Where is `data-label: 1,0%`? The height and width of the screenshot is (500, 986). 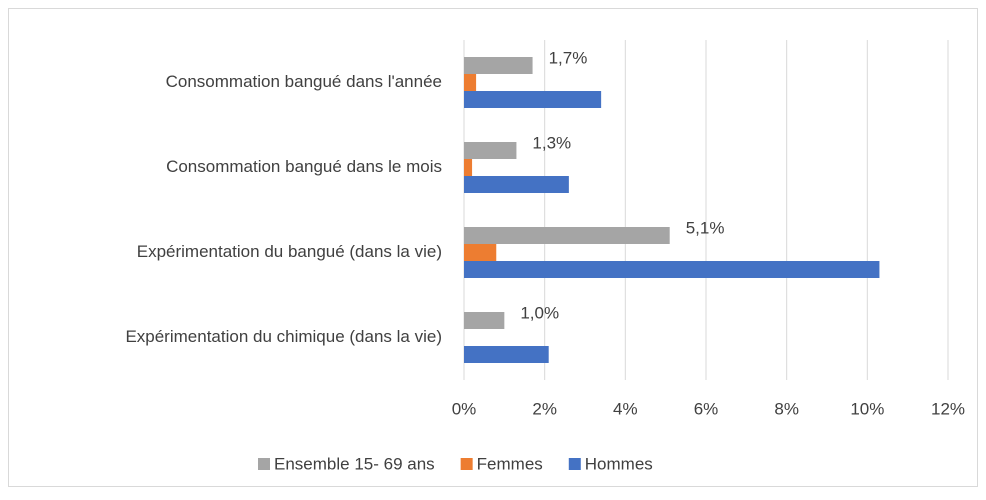 data-label: 1,0% is located at coordinates (539, 312).